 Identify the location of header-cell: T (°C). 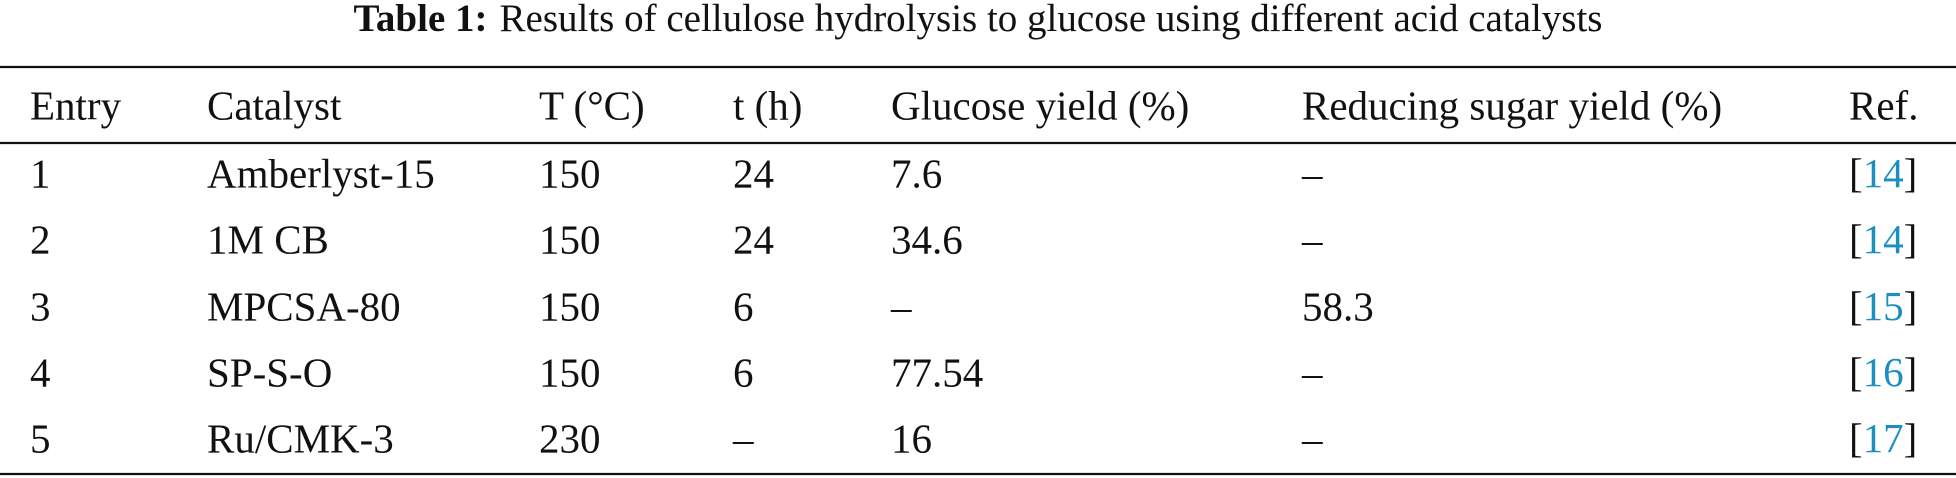
(592, 105).